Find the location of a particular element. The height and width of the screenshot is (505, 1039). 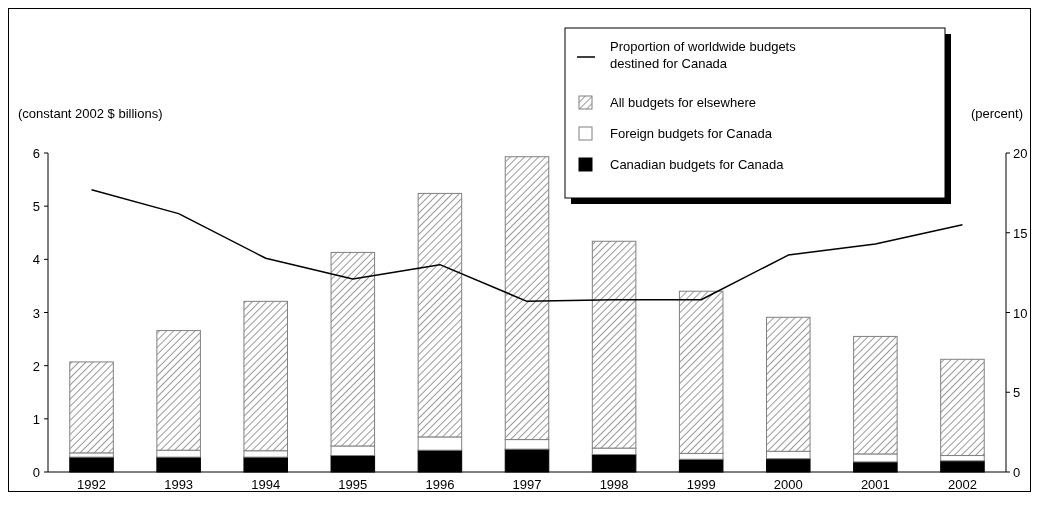

x-tick-label: 1998 is located at coordinates (614, 484).